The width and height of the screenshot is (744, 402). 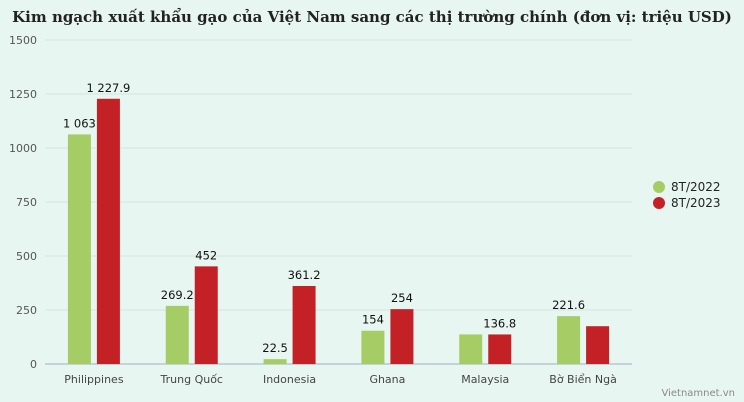 I want to click on data-label: 154, so click(x=373, y=320).